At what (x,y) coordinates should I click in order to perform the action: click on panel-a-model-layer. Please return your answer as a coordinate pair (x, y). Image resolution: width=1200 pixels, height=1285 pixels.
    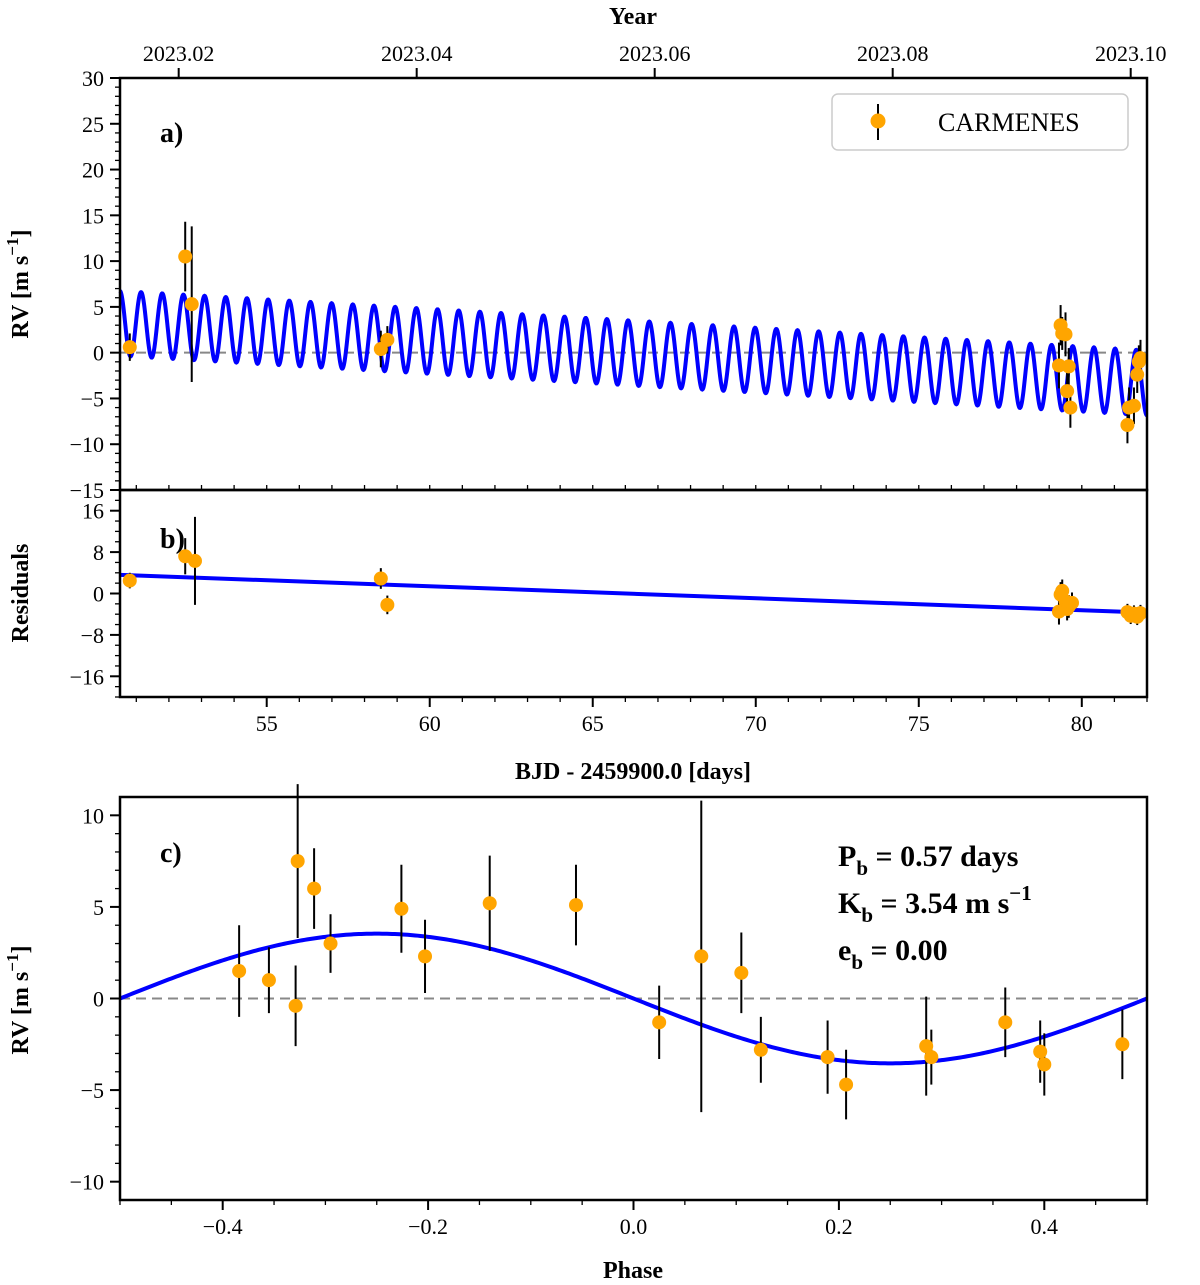
    Looking at the image, I should click on (633, 353).